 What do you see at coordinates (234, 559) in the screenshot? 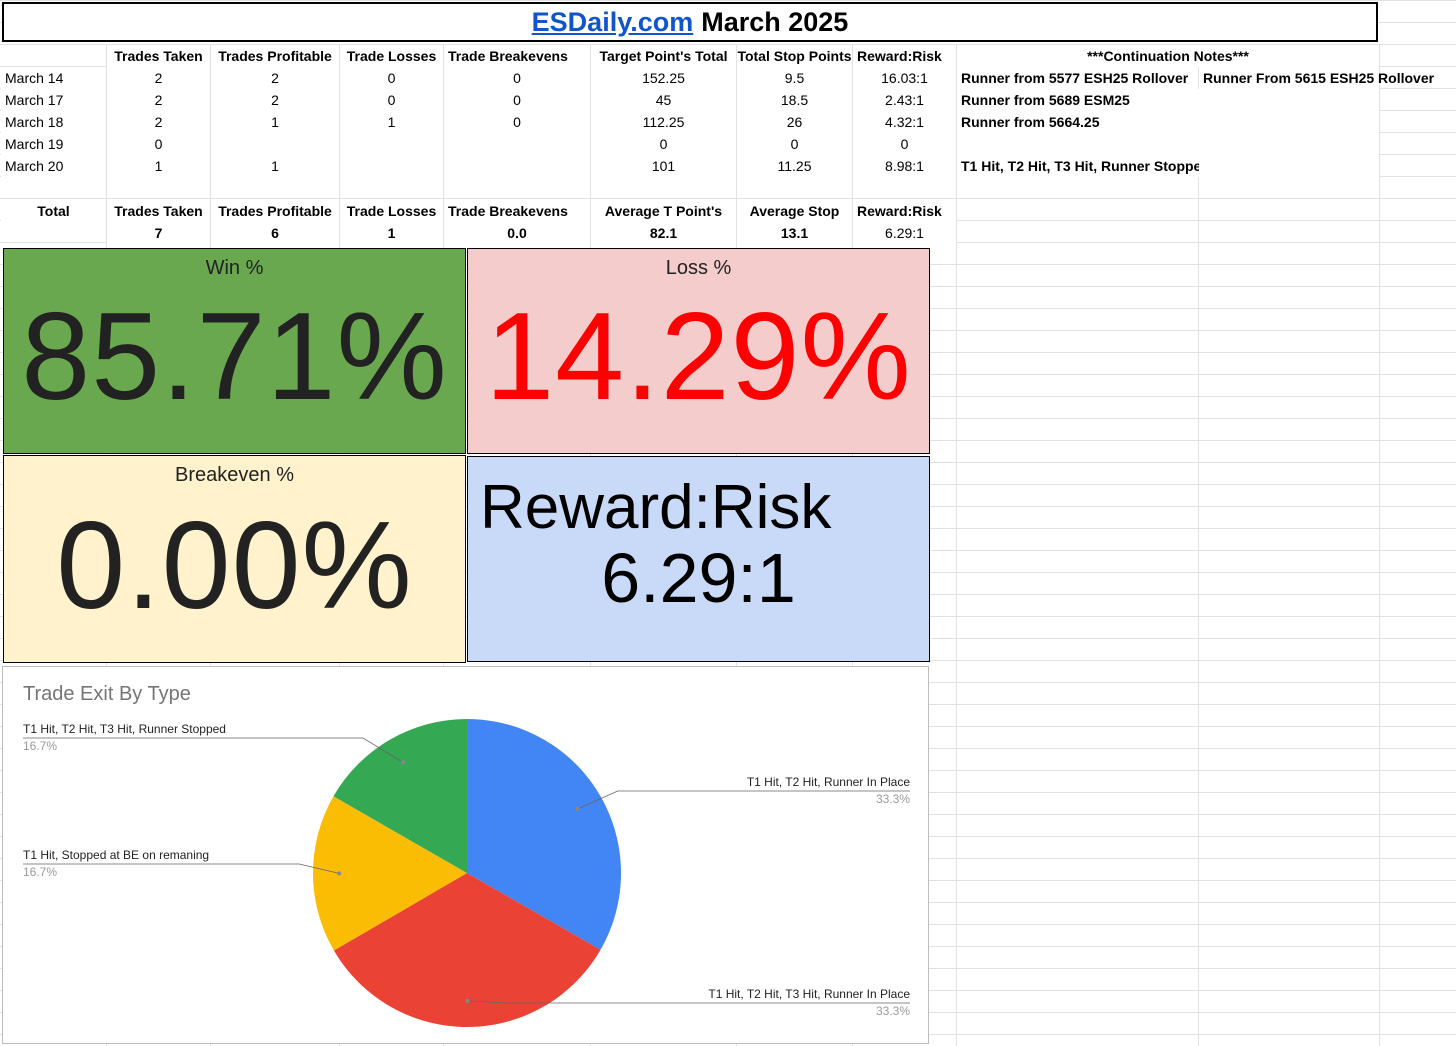
I see `breakeven-percent-box: Breakeven % 0.00%` at bounding box center [234, 559].